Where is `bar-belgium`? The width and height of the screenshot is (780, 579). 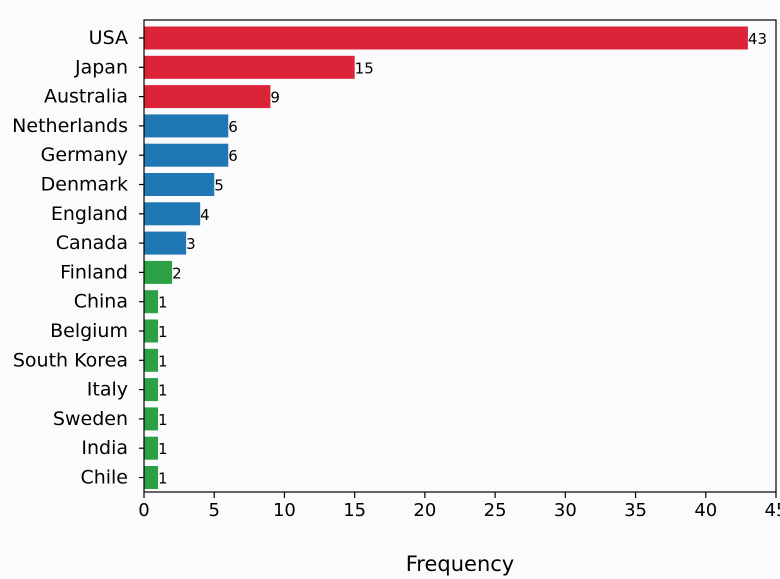 bar-belgium is located at coordinates (151, 331).